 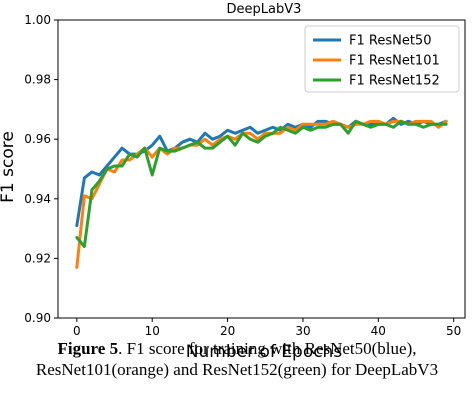 I want to click on x-axis-label: Number of Epochs, so click(x=264, y=352).